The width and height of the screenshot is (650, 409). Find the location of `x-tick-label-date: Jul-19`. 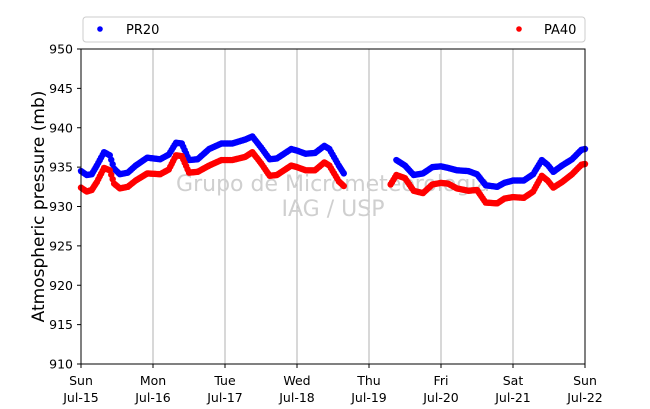

x-tick-label-date: Jul-19 is located at coordinates (368, 397).